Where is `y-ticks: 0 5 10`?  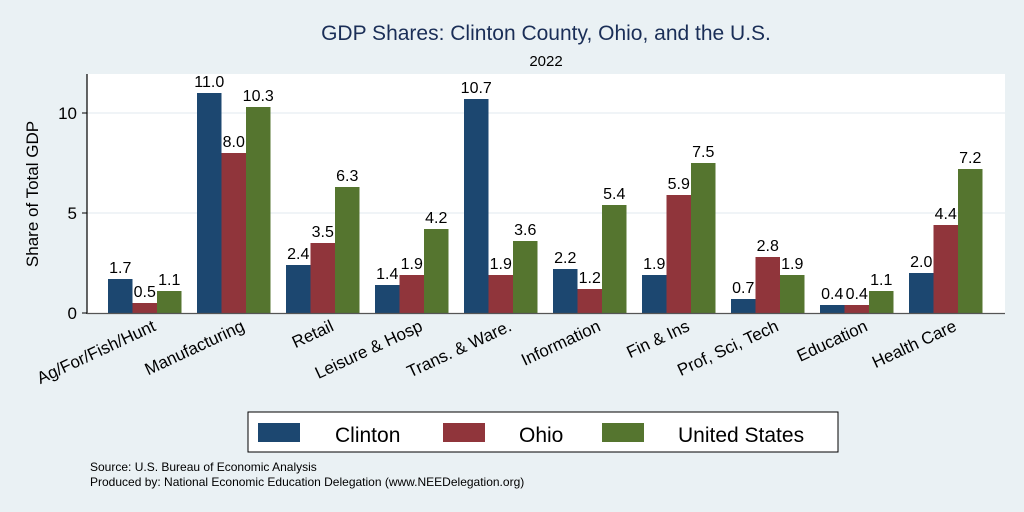
y-ticks: 0 5 10 is located at coordinates (72, 213).